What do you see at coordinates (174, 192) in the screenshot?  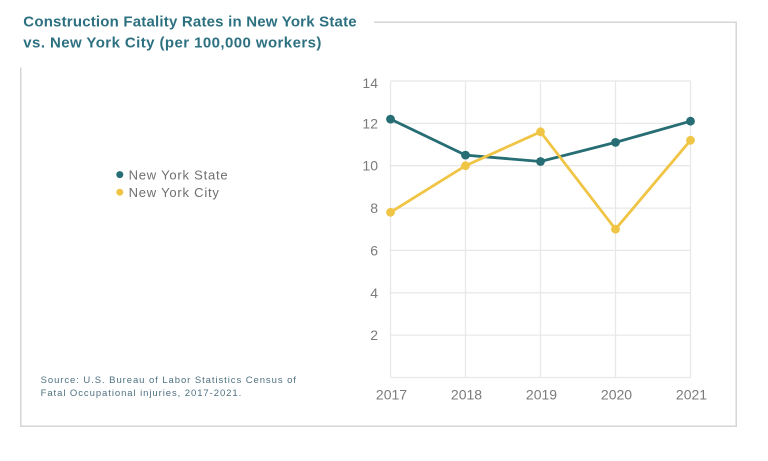 I see `svg-text: New York City` at bounding box center [174, 192].